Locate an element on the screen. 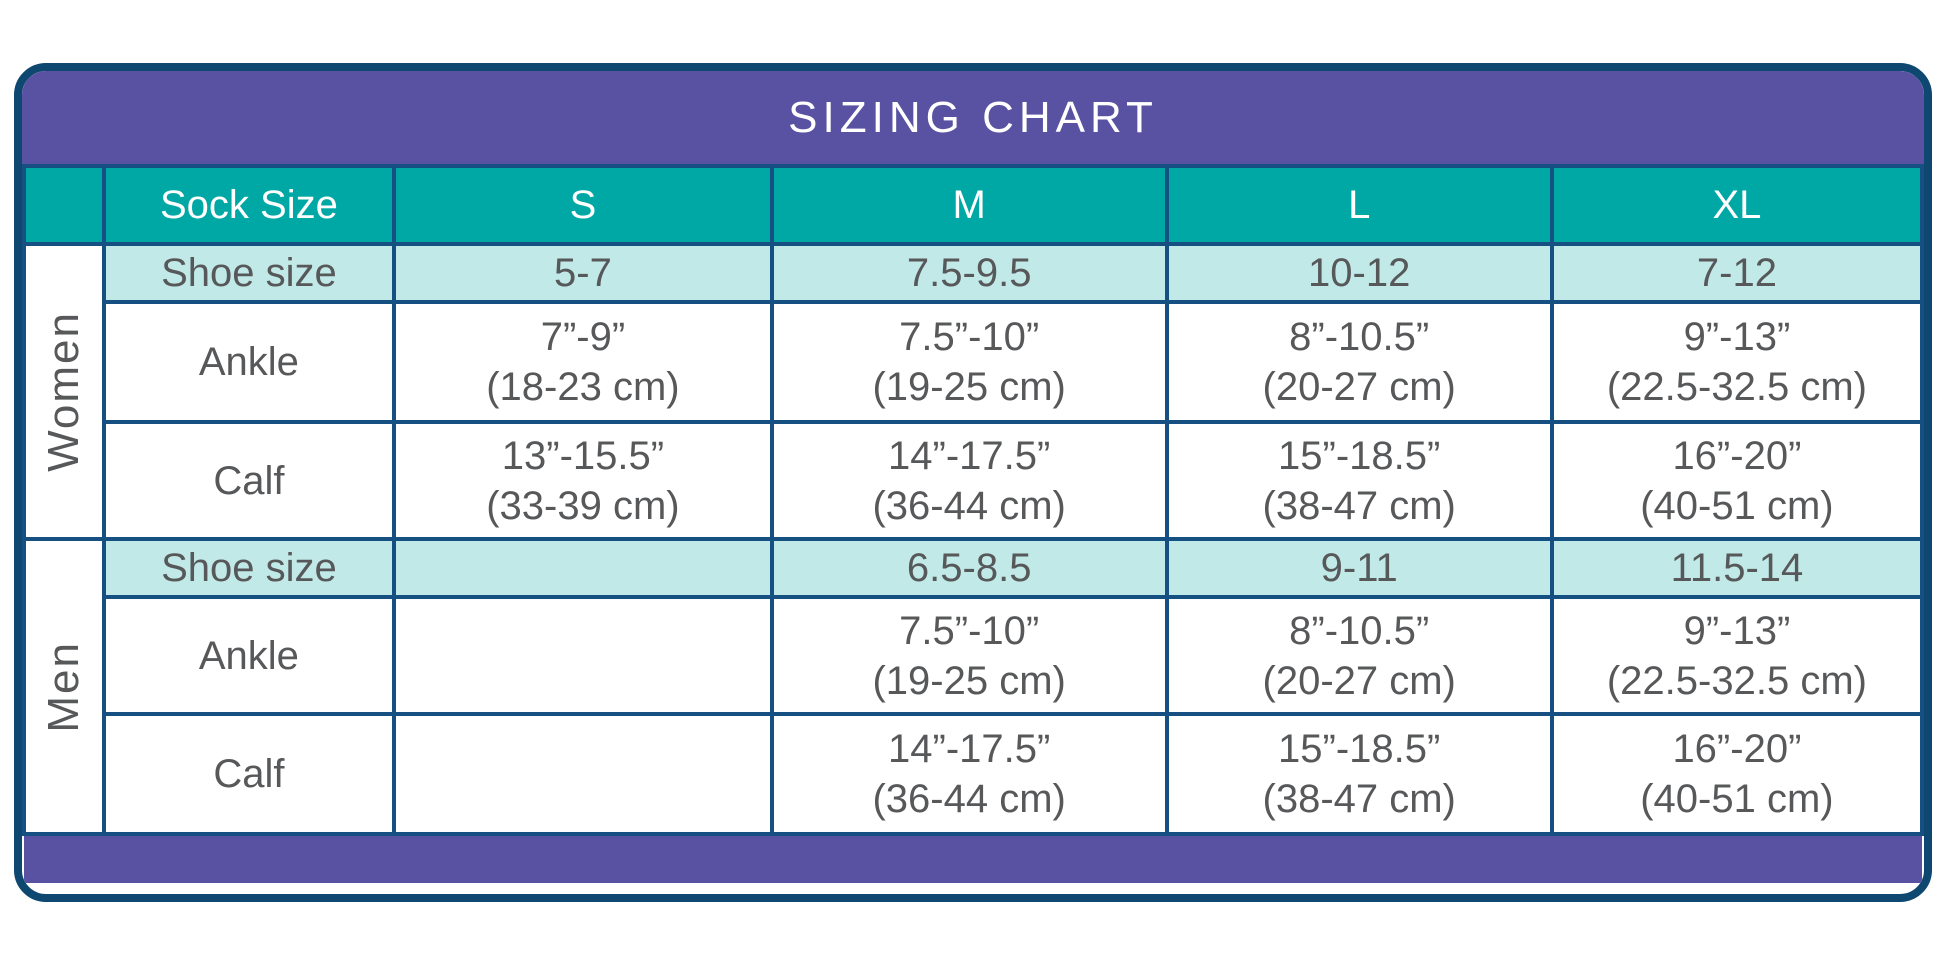  men-ankle-l: 8”-10.5” (20-27 cm) is located at coordinates (1359, 655).